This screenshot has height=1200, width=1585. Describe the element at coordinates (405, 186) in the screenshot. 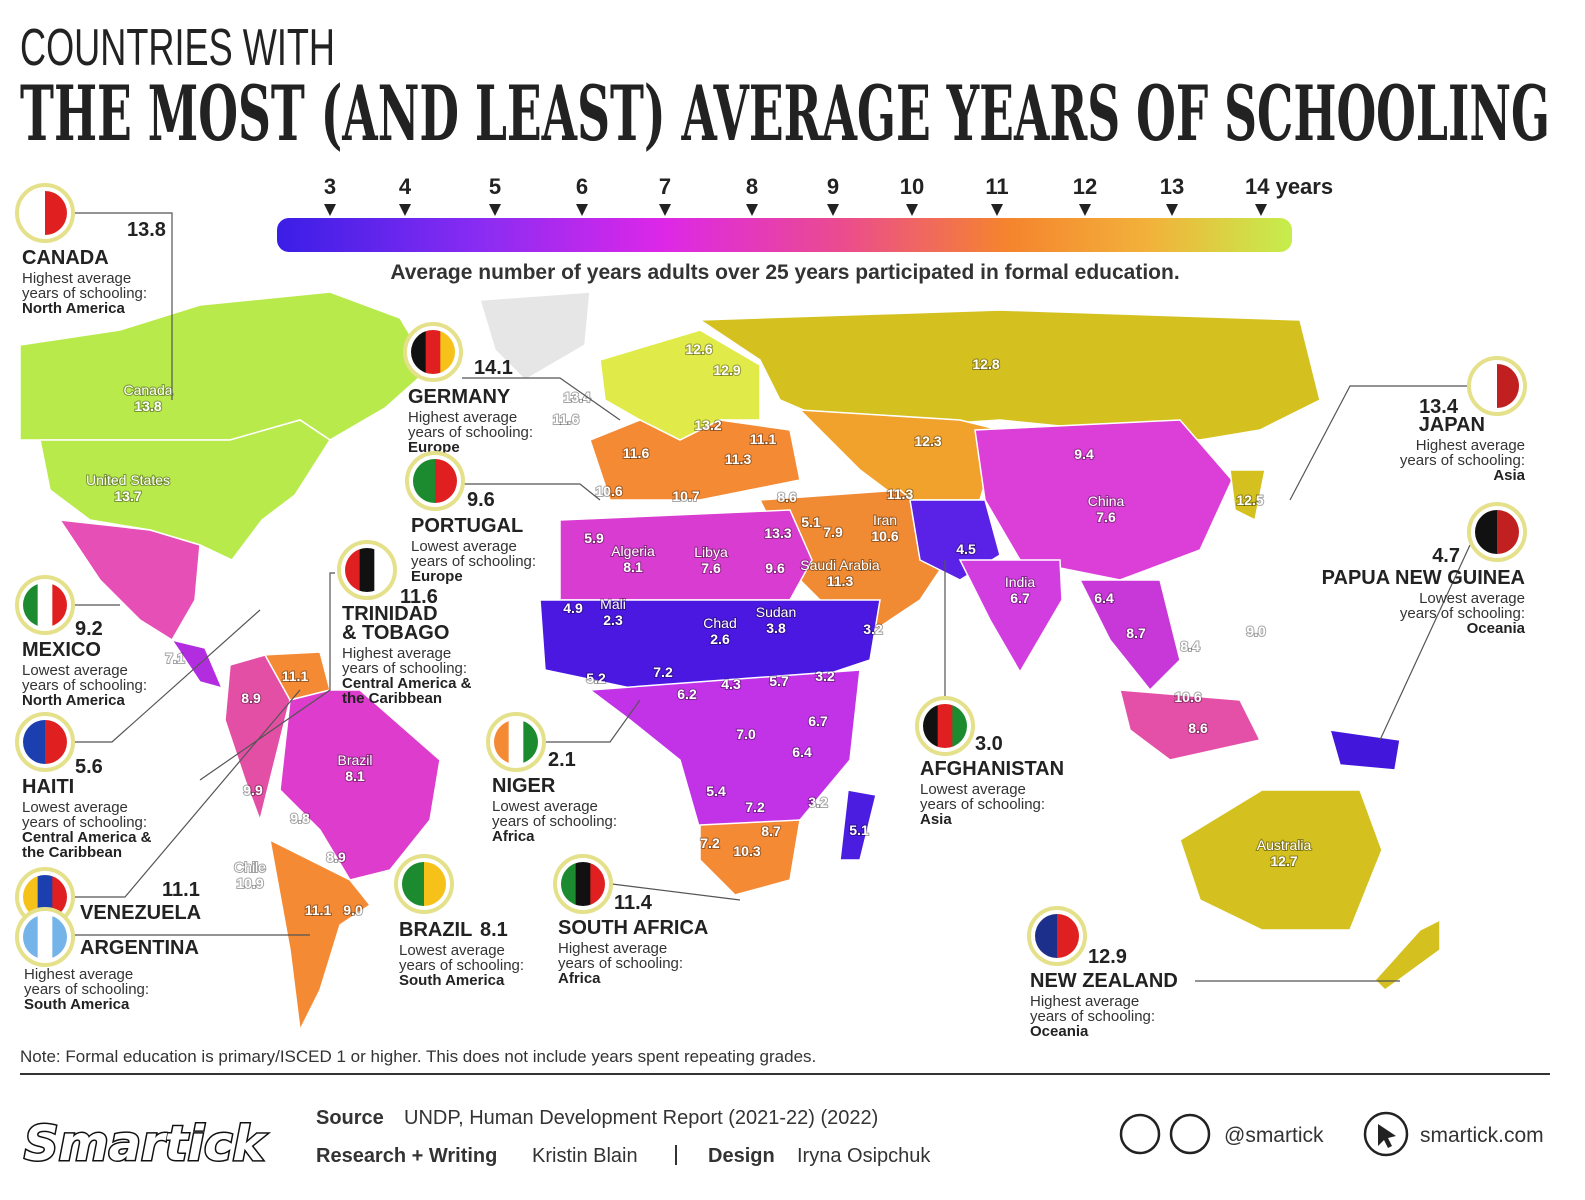

I see `scale-tick-label: 4` at that location.